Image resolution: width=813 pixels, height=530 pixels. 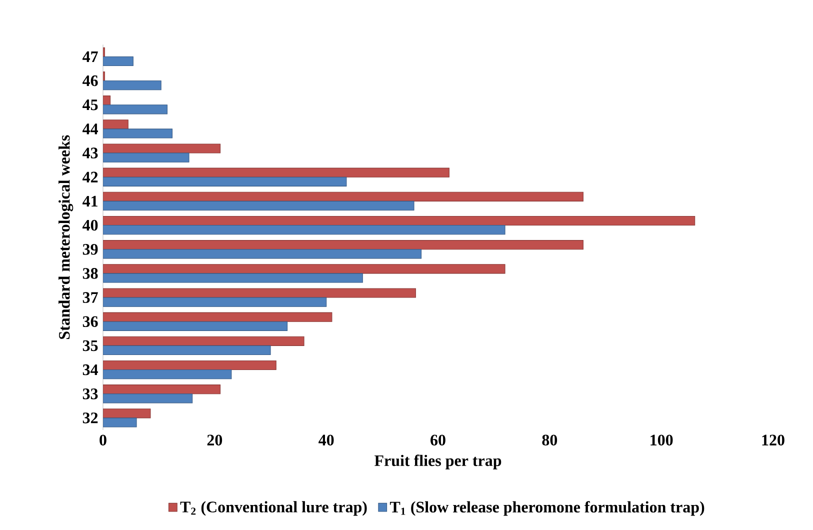 I want to click on x-tick-label: 0, so click(x=103, y=440).